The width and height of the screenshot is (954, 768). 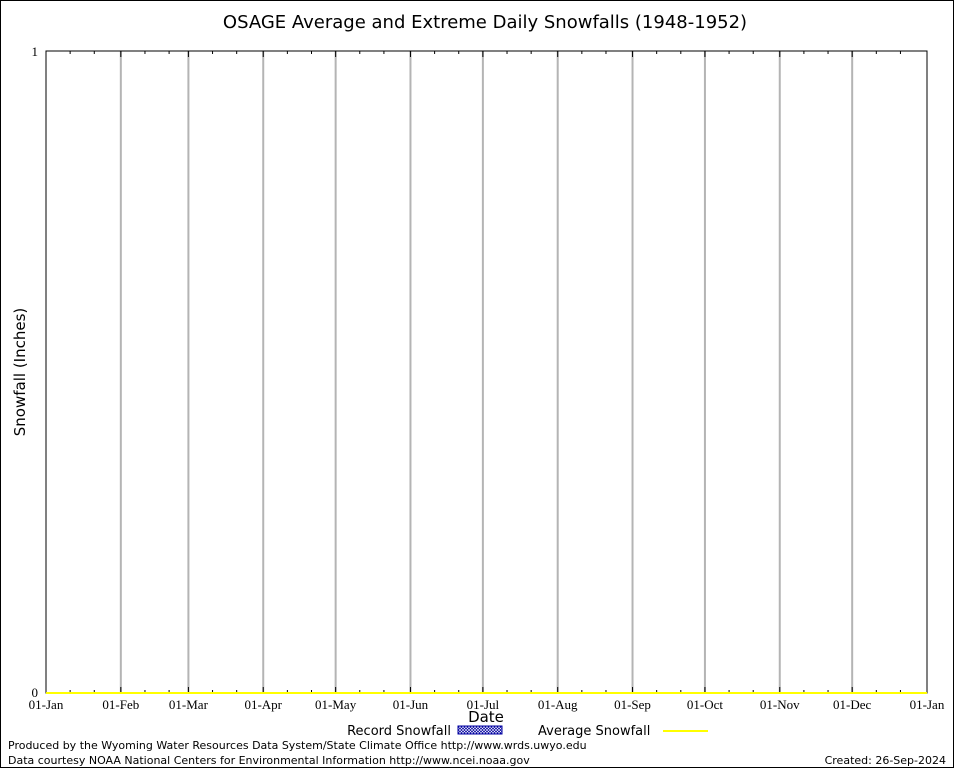 I want to click on legend-record-label: Record Snowfall, so click(x=399, y=731).